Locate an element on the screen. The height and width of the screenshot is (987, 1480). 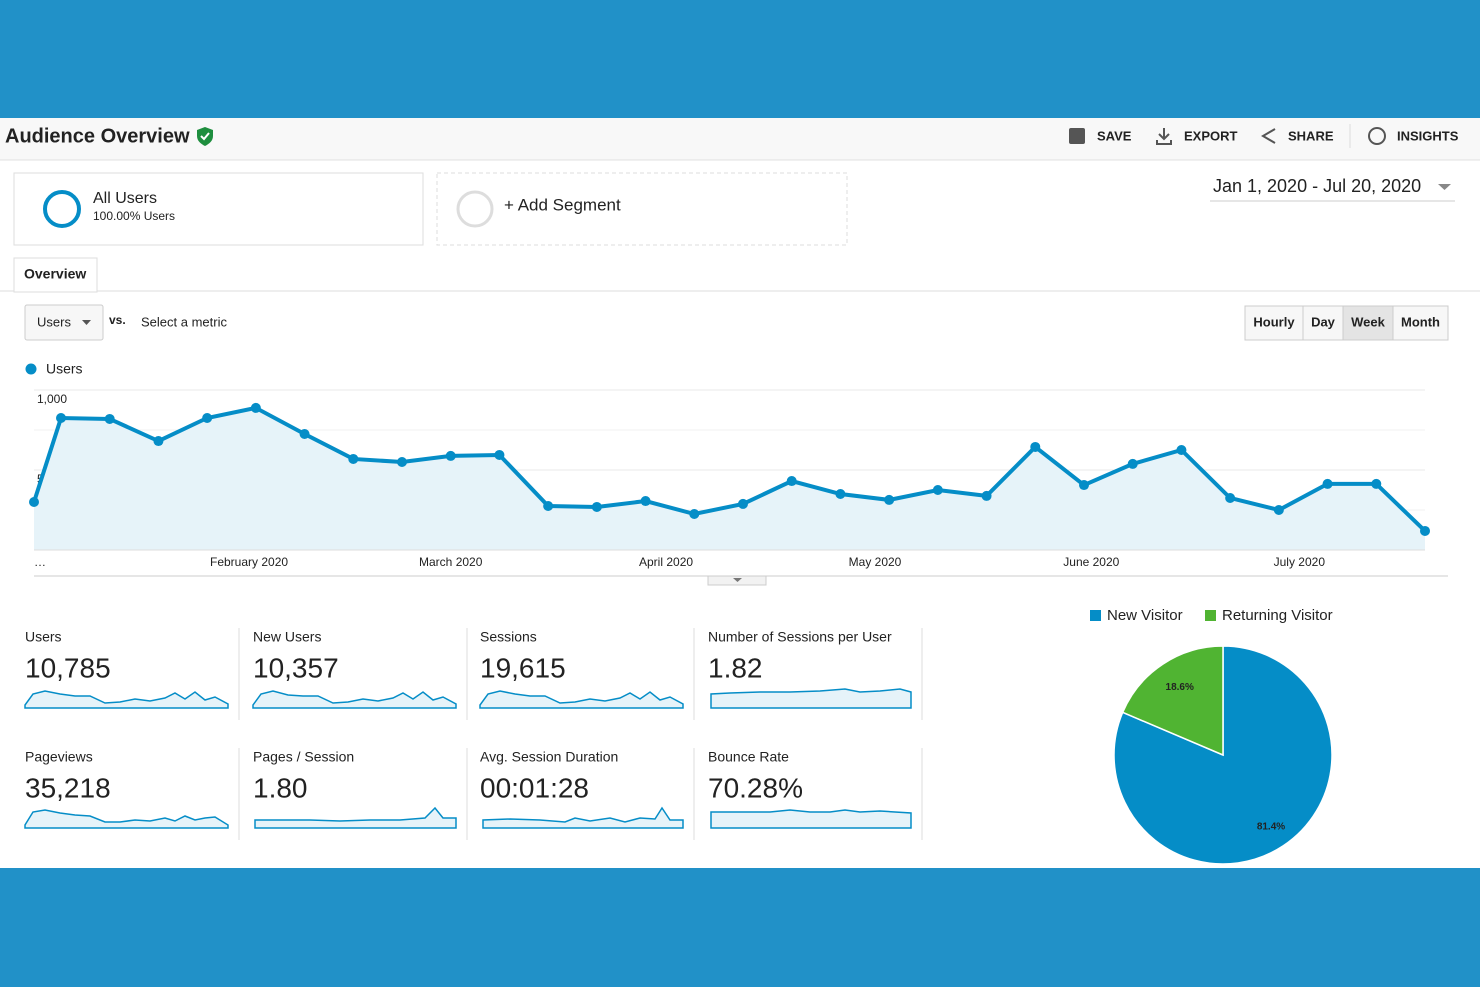
tab-label: Overview is located at coordinates (55, 274).